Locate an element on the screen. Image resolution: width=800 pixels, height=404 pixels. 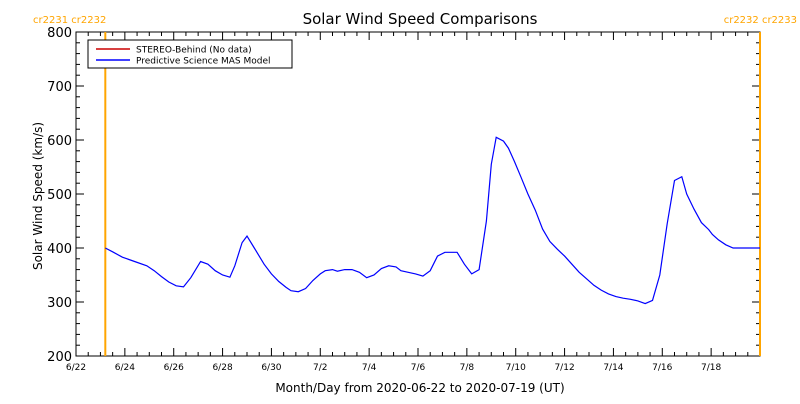
y-tick-label: 500 is located at coordinates (59, 195).